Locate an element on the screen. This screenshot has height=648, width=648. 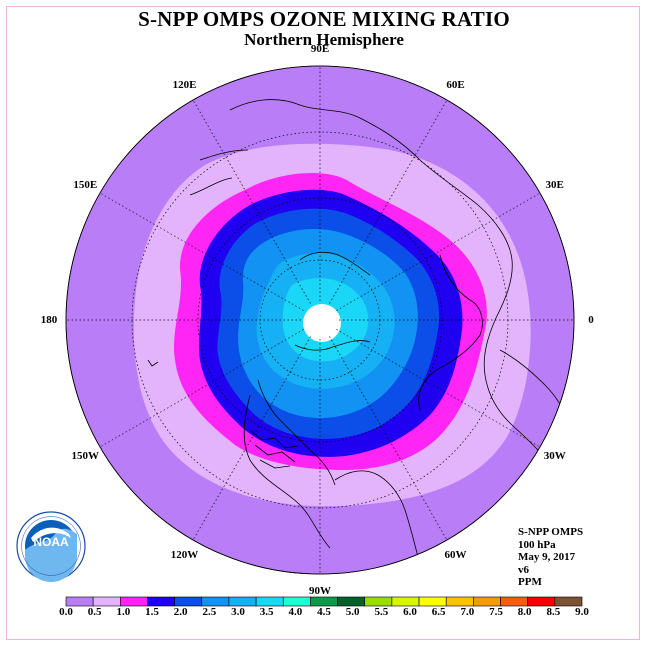
colorbar-tick-label: 9.0 is located at coordinates (582, 612).